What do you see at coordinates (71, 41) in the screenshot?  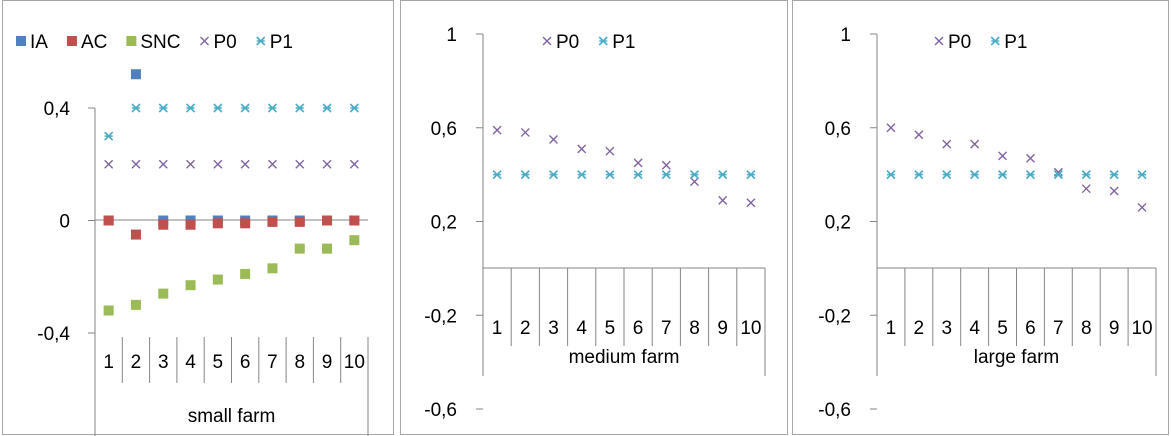 I see `legend-marker-ac` at bounding box center [71, 41].